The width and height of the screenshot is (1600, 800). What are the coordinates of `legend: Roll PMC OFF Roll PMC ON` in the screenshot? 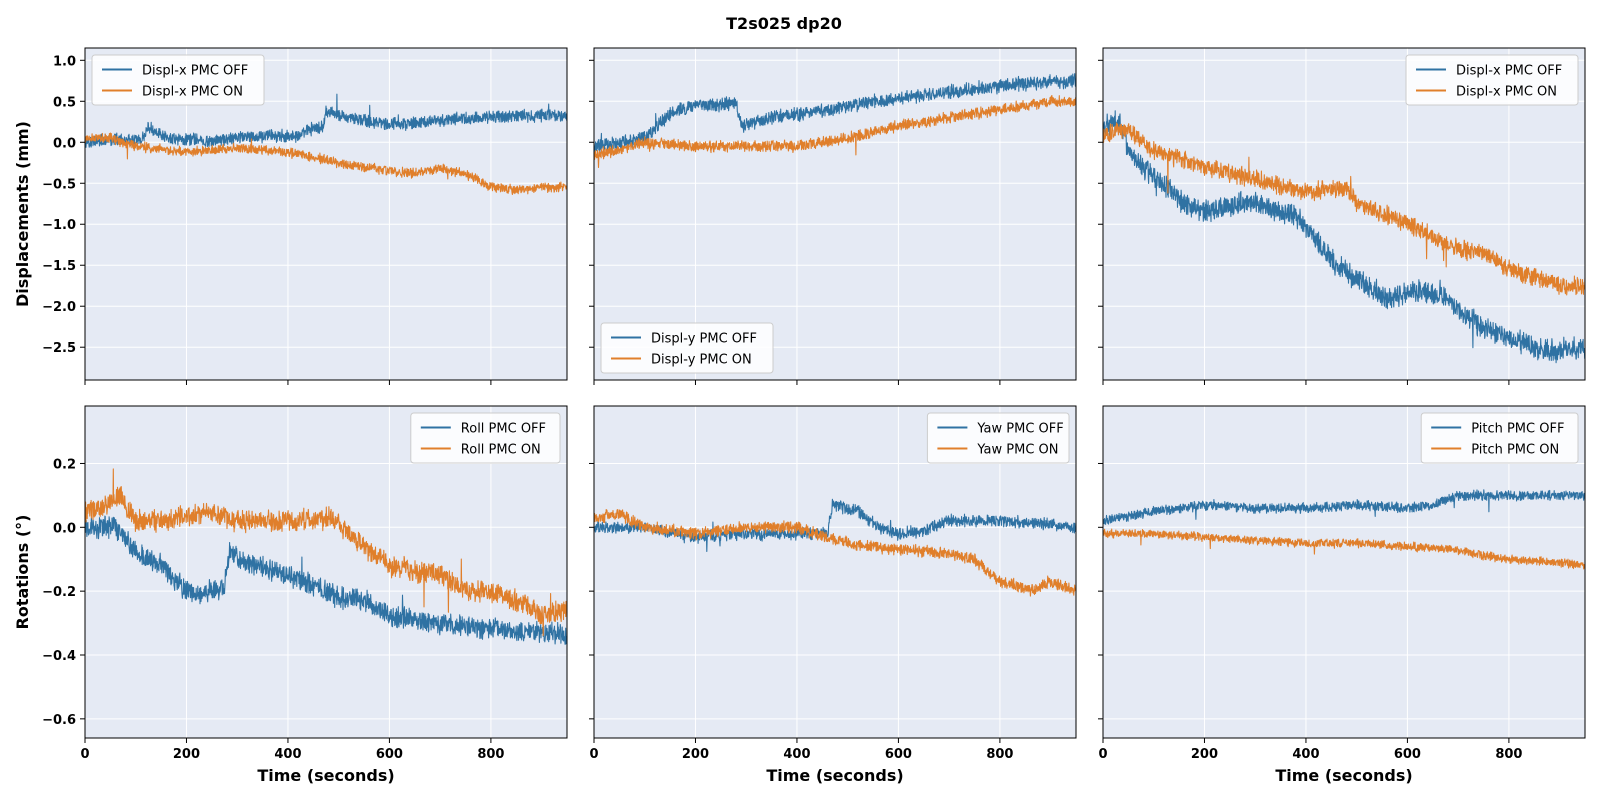 It's located at (485, 438).